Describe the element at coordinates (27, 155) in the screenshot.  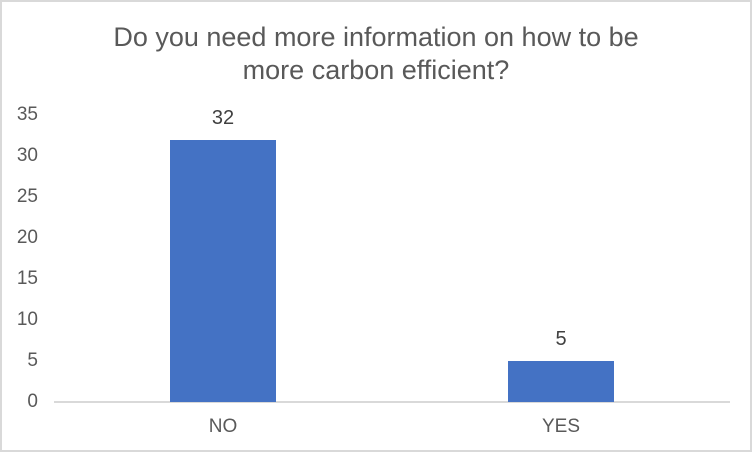
I see `y-axis-tick-label: 30` at that location.